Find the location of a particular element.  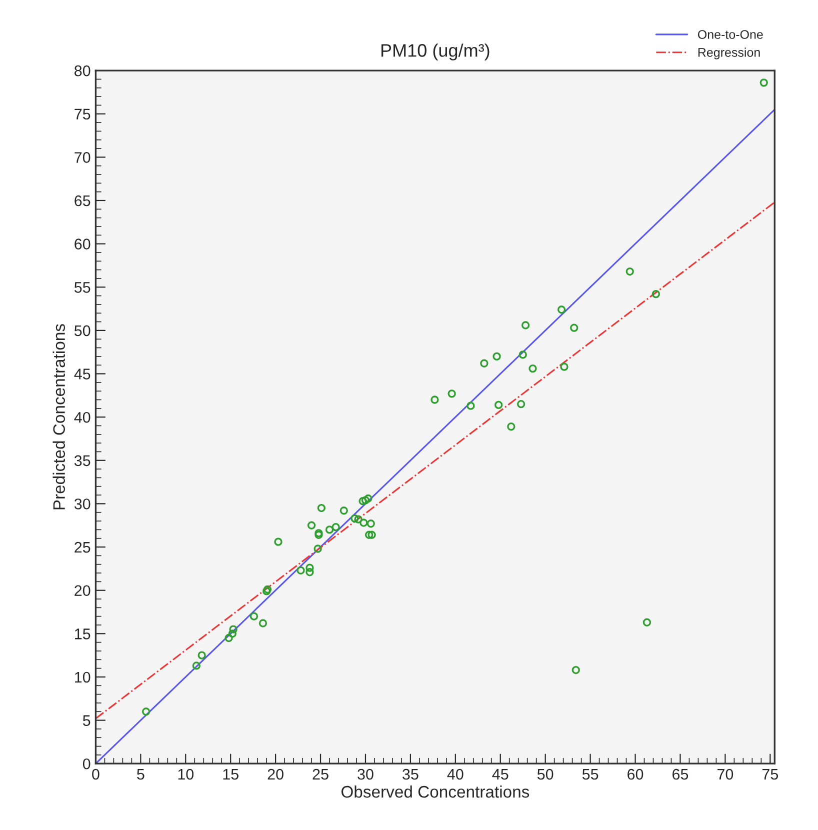

y-tick-label: 55 is located at coordinates (82, 287).